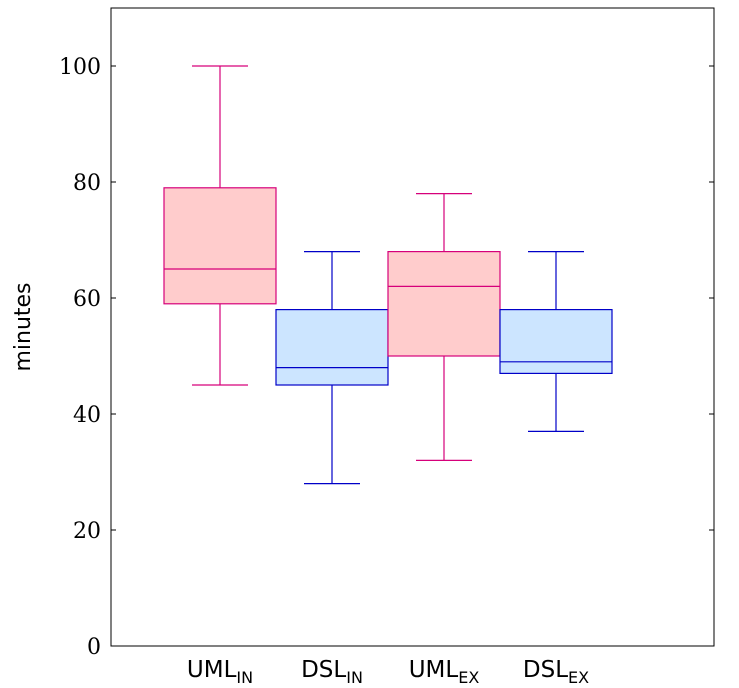  What do you see at coordinates (23, 326) in the screenshot?
I see `y-axis-label: minutes` at bounding box center [23, 326].